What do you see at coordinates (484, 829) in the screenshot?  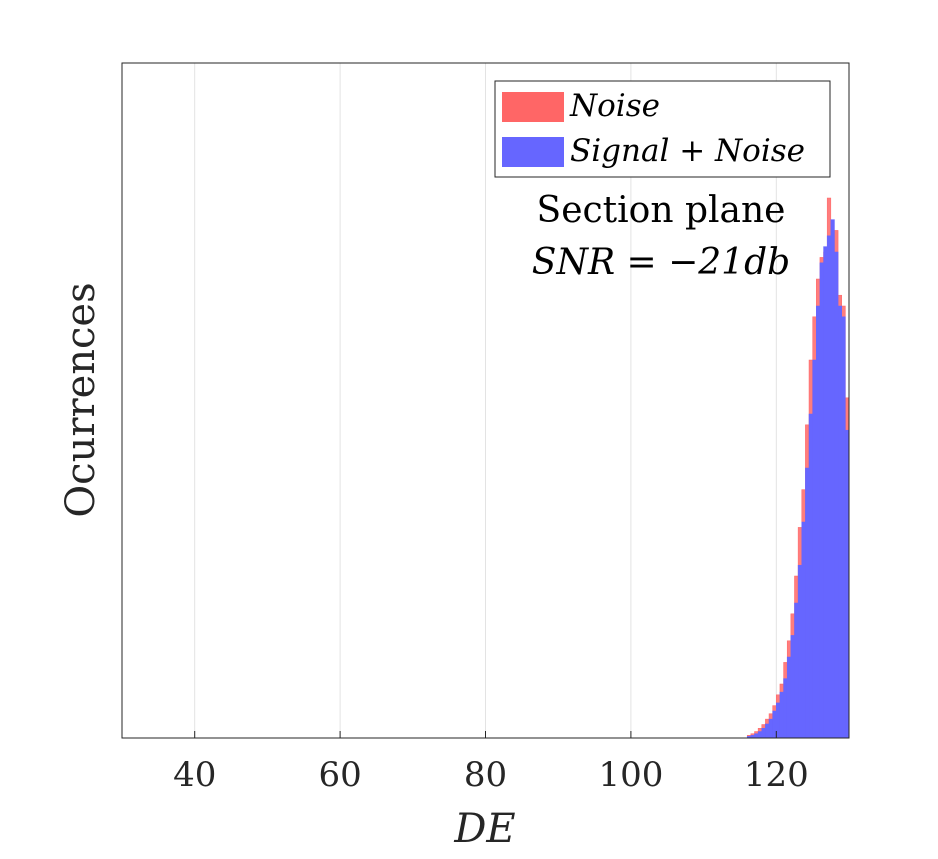 I see `x-axis-title: DE` at bounding box center [484, 829].